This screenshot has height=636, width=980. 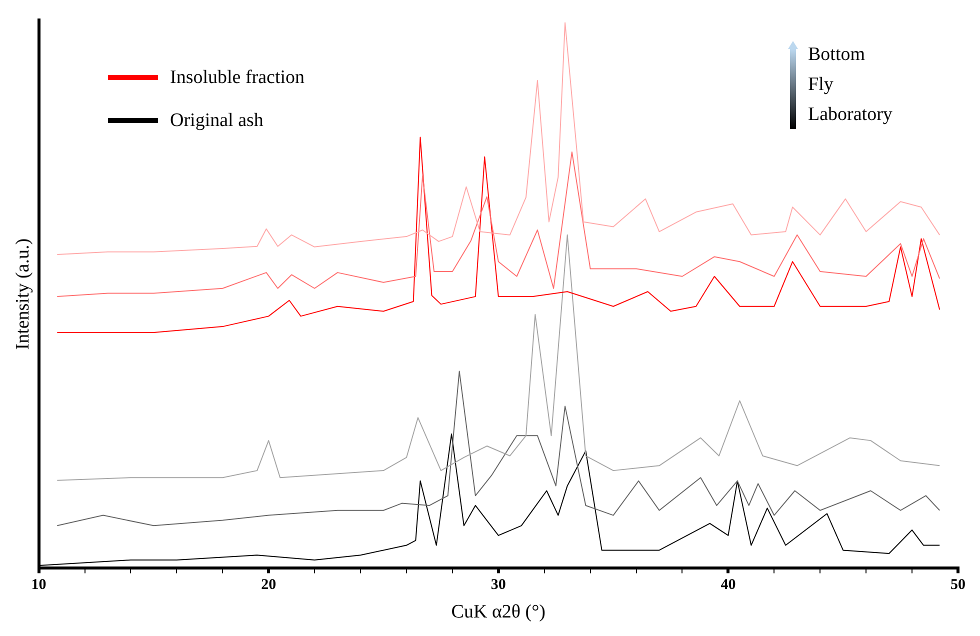 What do you see at coordinates (23, 294) in the screenshot?
I see `y-axis-title: Intensity (a.u.)` at bounding box center [23, 294].